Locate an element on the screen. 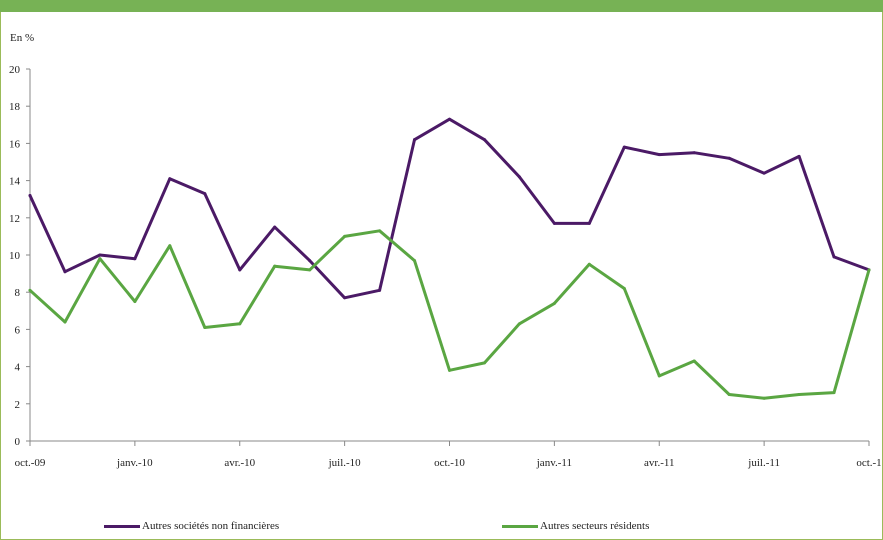  header-band is located at coordinates (441, 6).